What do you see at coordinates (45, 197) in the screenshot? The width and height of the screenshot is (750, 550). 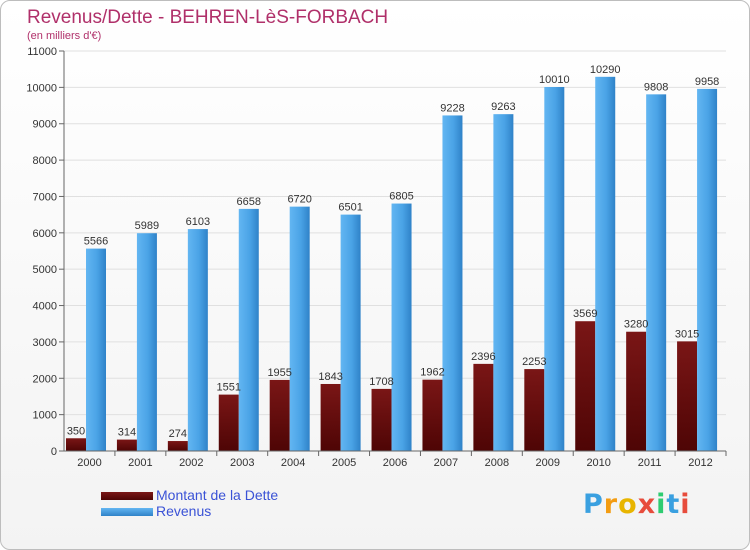 I see `y-tick-label: 7000` at bounding box center [45, 197].